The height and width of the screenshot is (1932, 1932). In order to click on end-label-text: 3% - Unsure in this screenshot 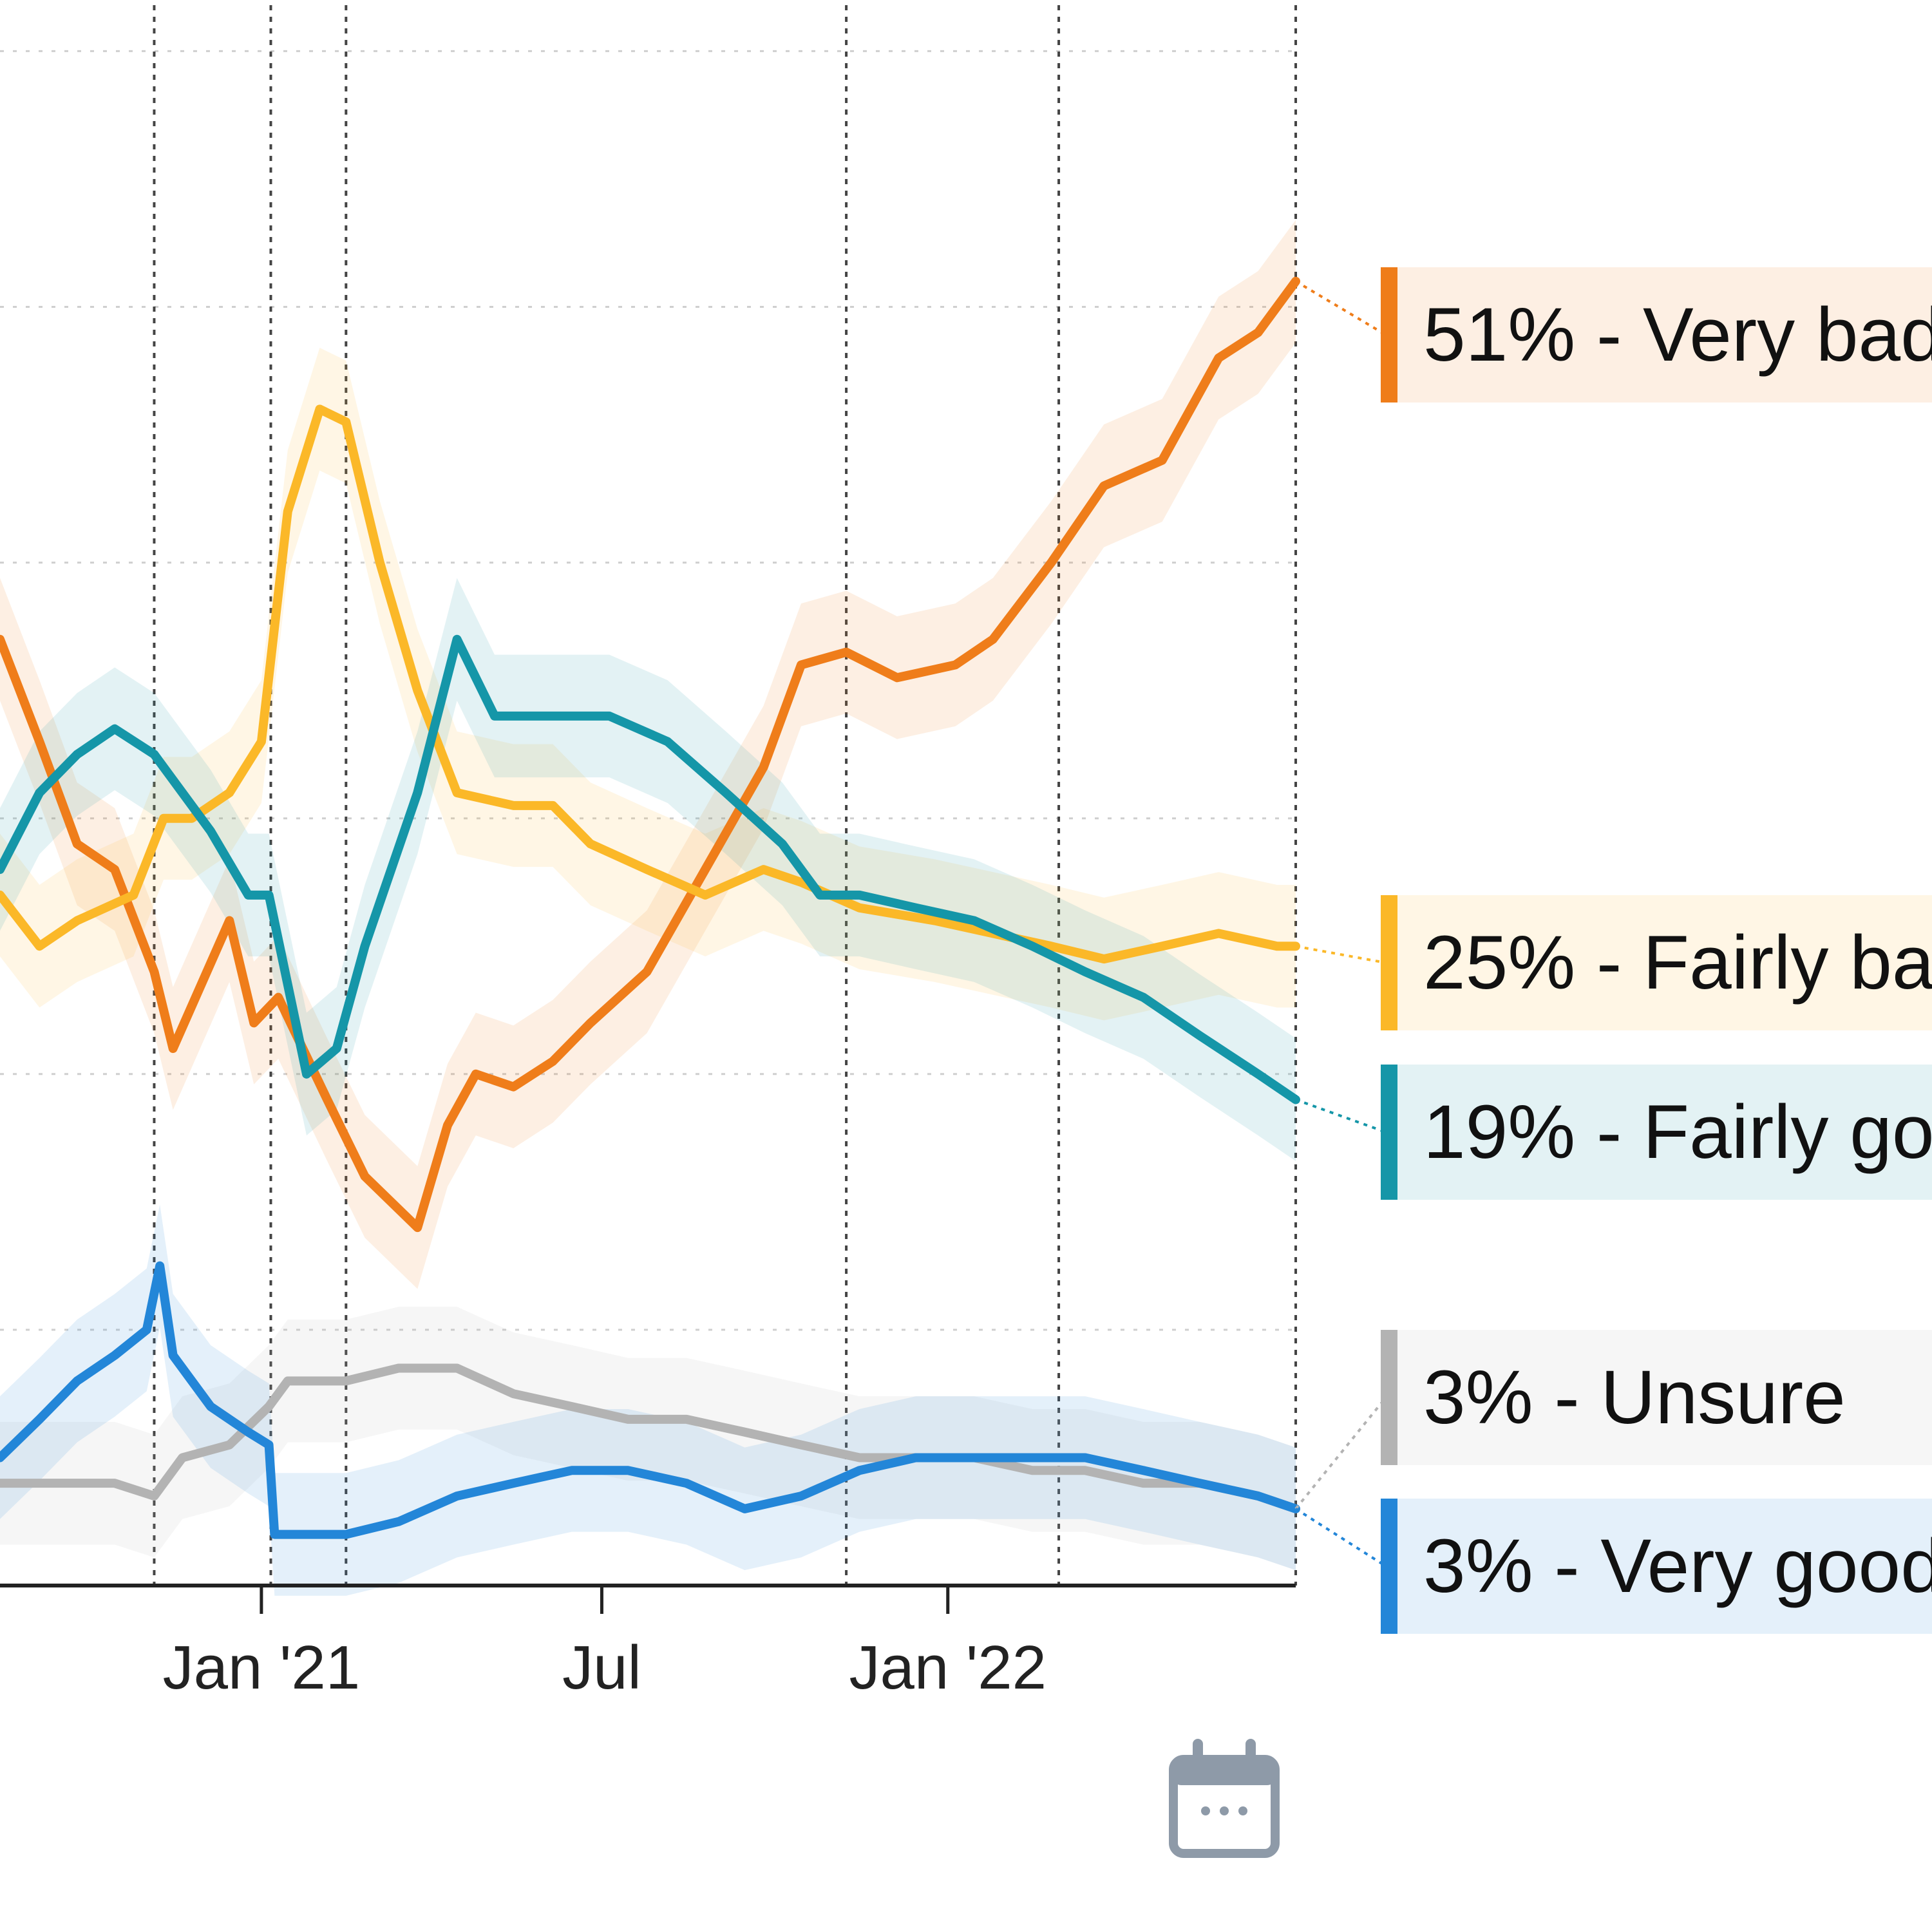, I will do `click(1634, 1397)`.